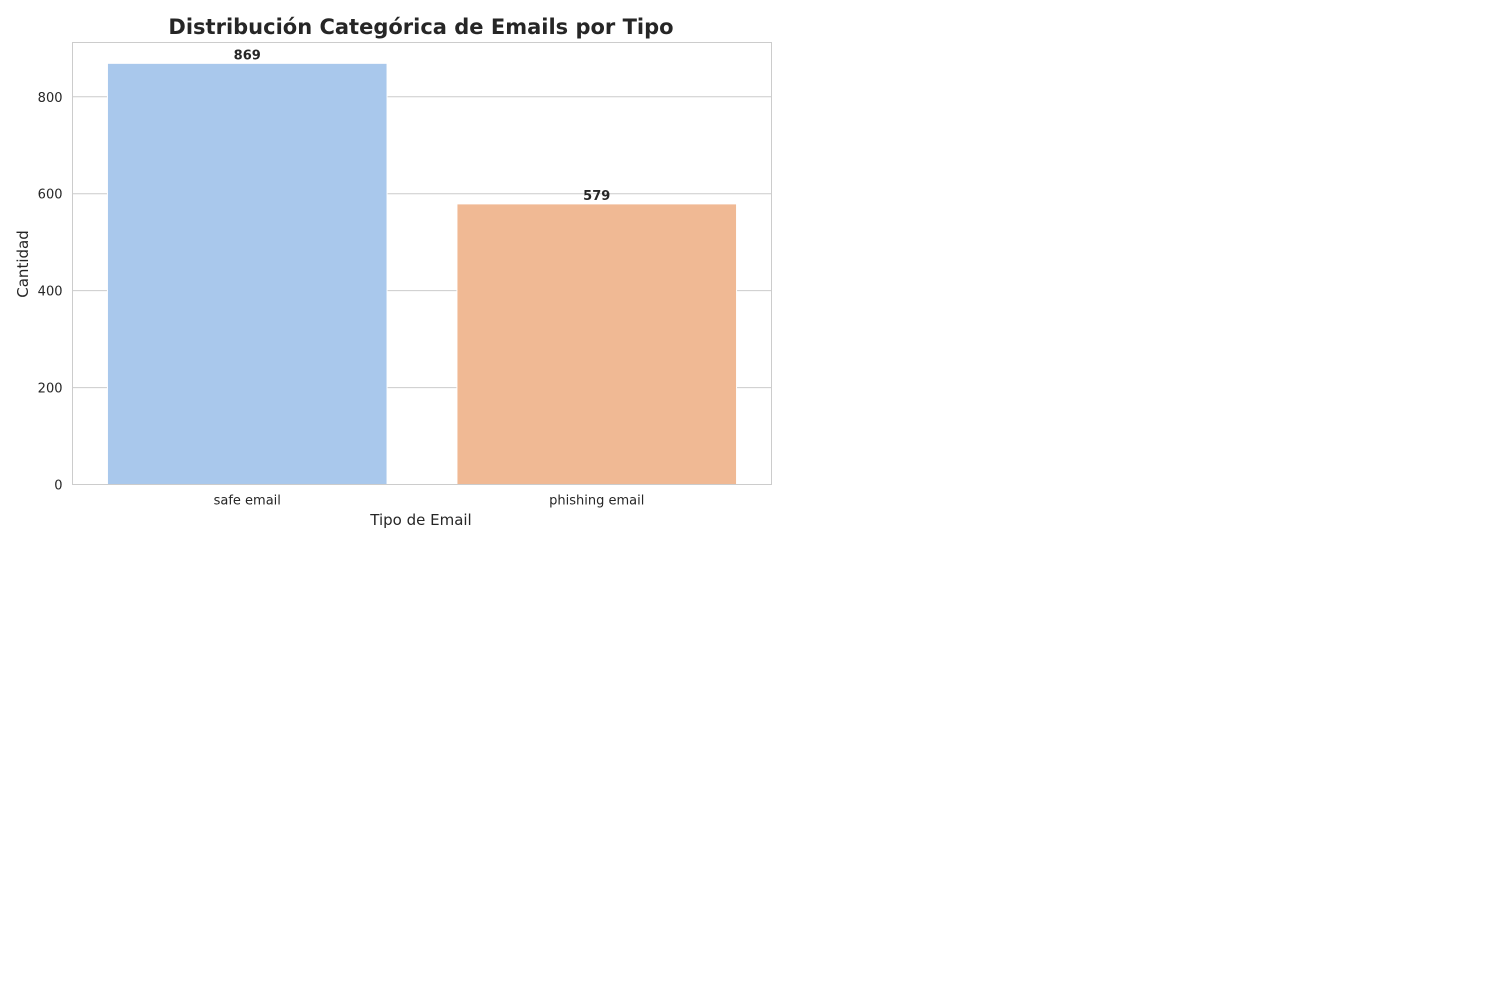 The width and height of the screenshot is (1500, 1000). What do you see at coordinates (247, 274) in the screenshot?
I see `bar-safe-email` at bounding box center [247, 274].